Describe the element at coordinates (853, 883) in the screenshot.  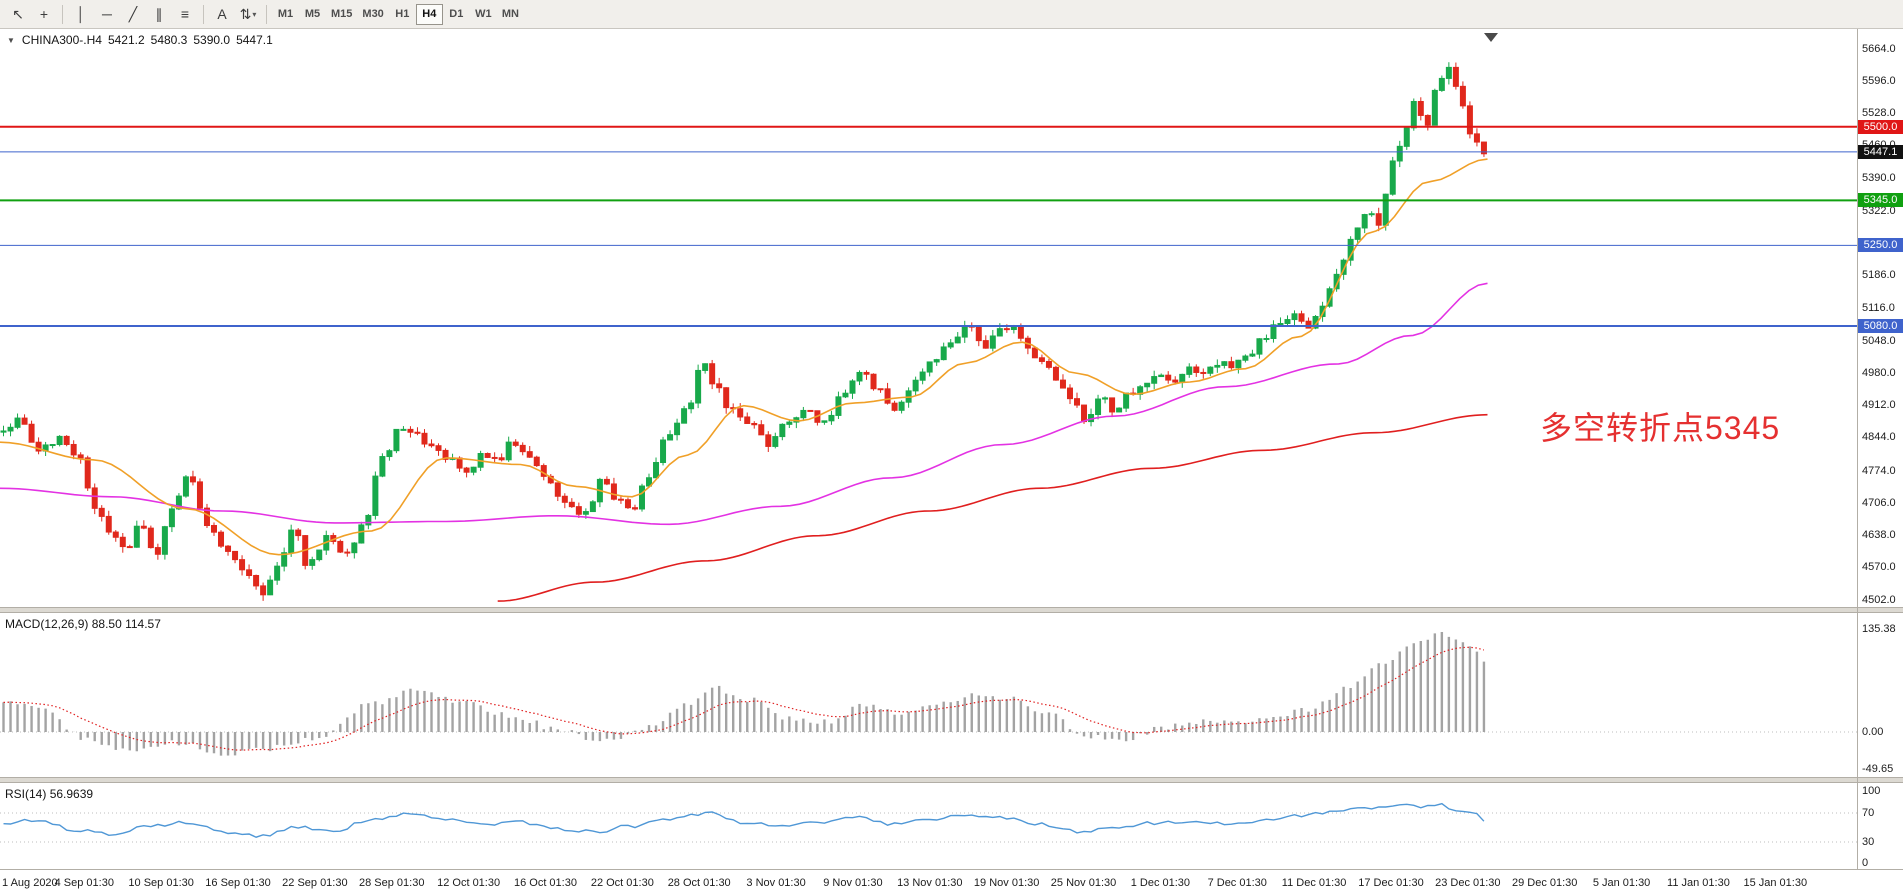
I see `time-axis-label: 9 Nov 01:30` at that location.